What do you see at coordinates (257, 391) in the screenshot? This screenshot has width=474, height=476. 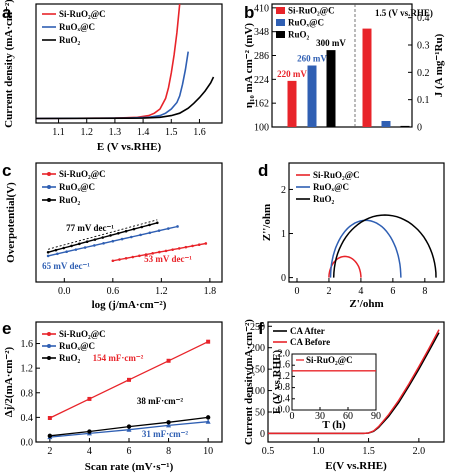 I see `f-y-tick-label: 100` at bounding box center [257, 391].